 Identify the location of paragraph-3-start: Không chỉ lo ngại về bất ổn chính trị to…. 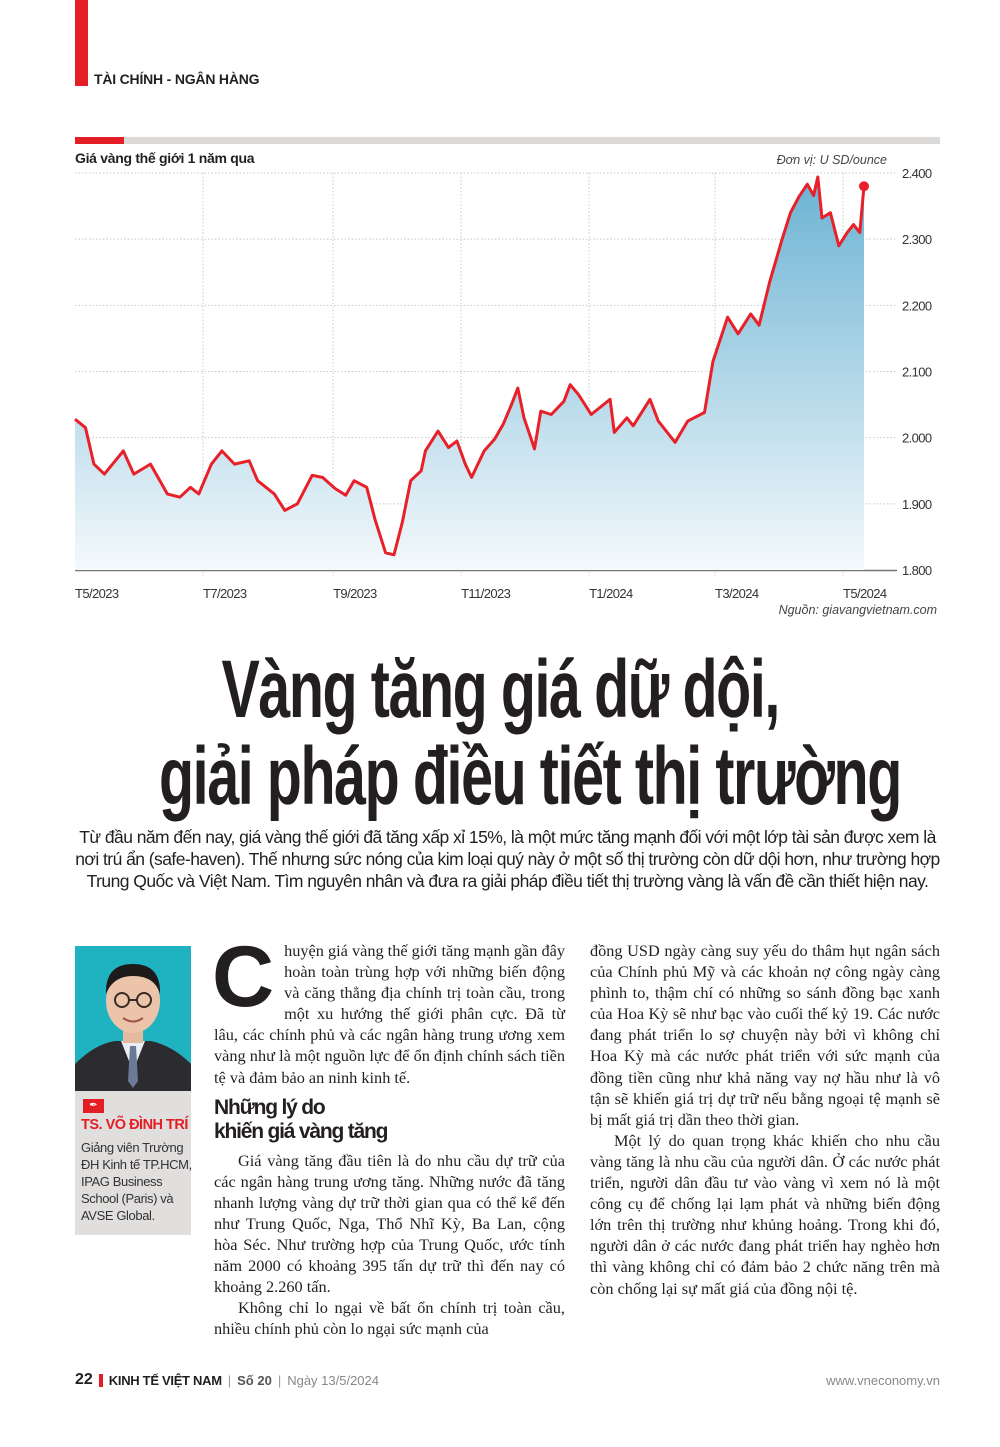
(389, 1318).